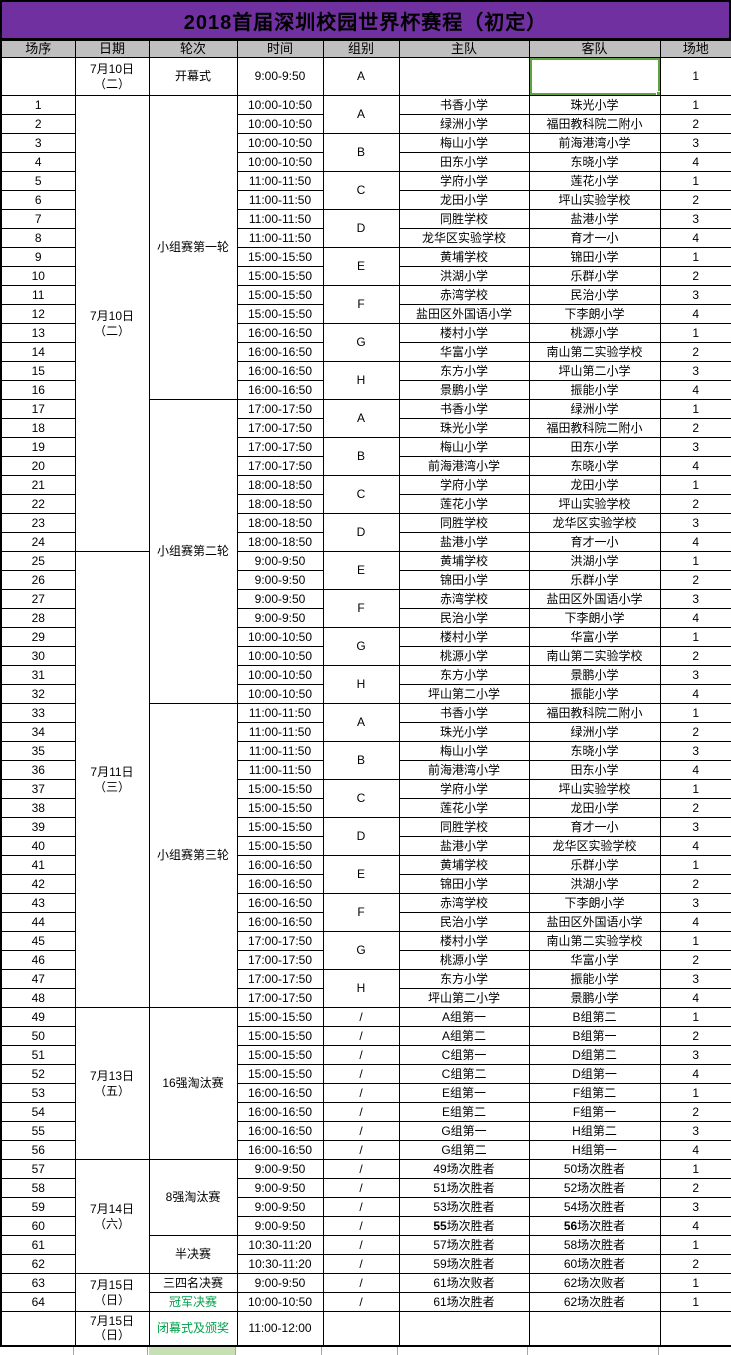  What do you see at coordinates (594, 770) in the screenshot?
I see `away-team-cell: 田东小学` at bounding box center [594, 770].